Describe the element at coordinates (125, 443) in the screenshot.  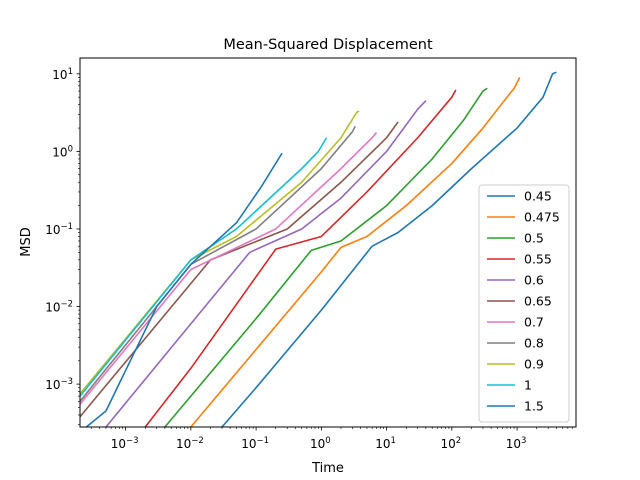
I see `x-tick-label-0: 10⁻³` at that location.